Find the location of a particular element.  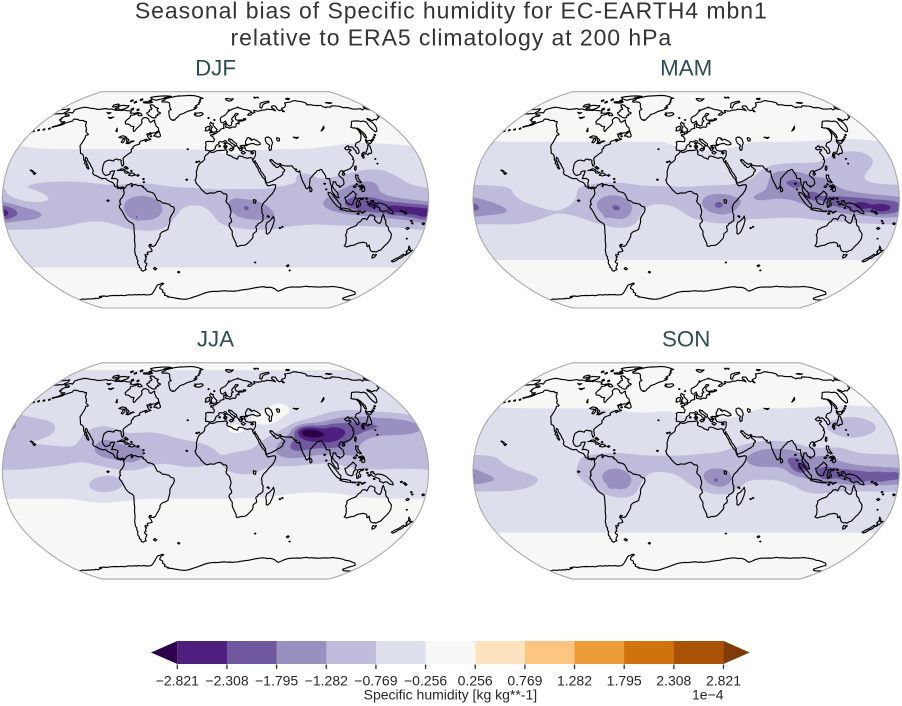

svg-text: 0.769 is located at coordinates (524, 681).